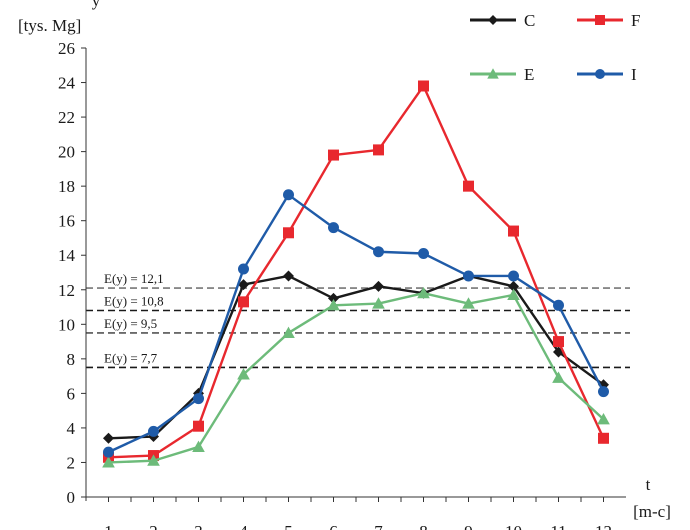 This screenshot has width=690, height=530. What do you see at coordinates (71, 497) in the screenshot?
I see `y-tick-label: 0` at bounding box center [71, 497].